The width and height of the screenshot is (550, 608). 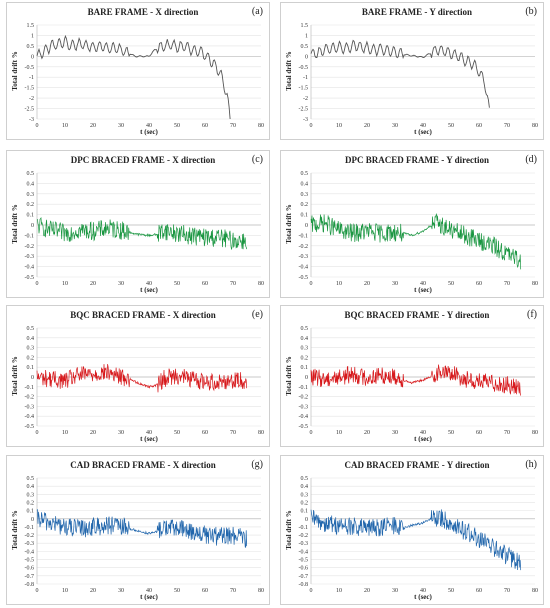 I want to click on y-tick-label: -1, so click(x=31, y=78).